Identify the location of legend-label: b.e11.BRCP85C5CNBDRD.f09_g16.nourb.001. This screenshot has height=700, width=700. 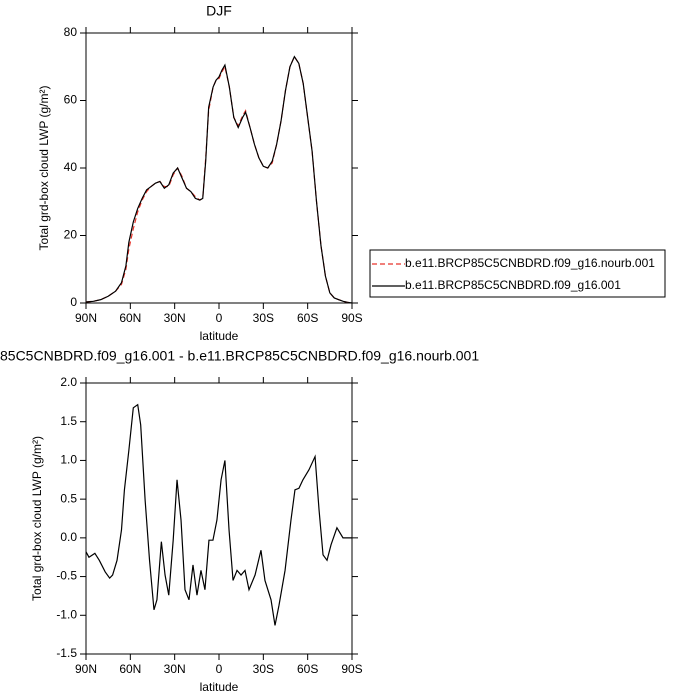
(530, 263).